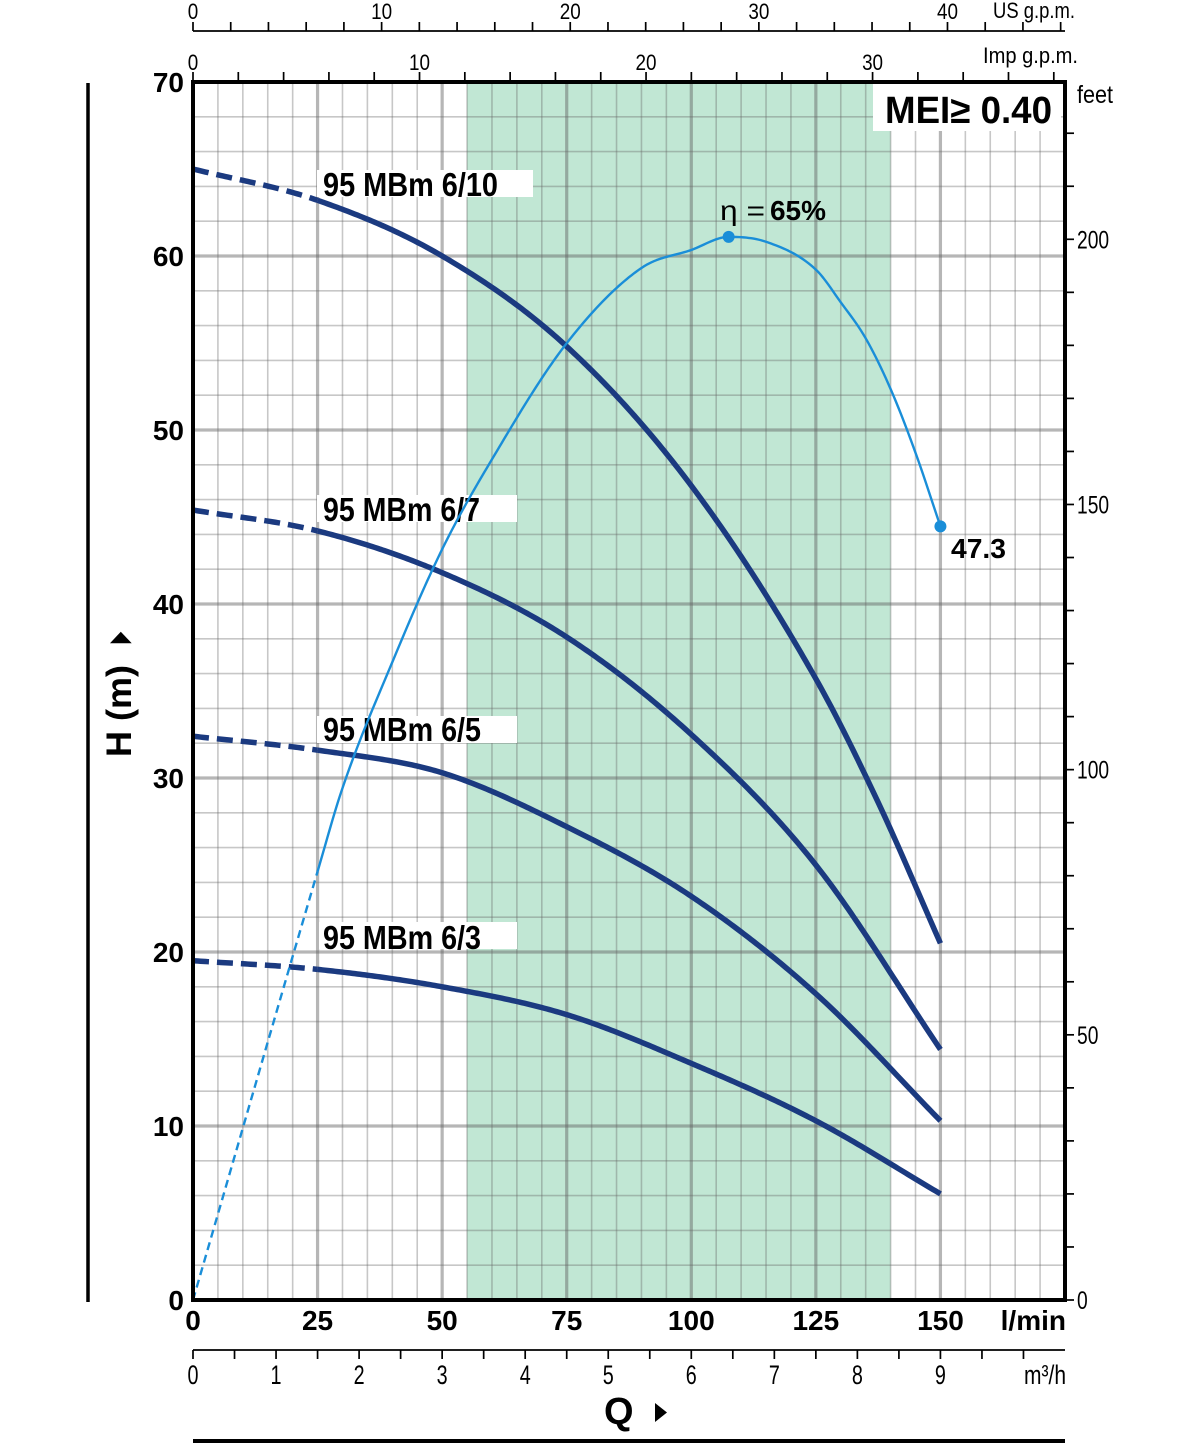 The width and height of the screenshot is (1200, 1444). What do you see at coordinates (798, 210) in the screenshot?
I see `efficiency-peak-label: 65%` at bounding box center [798, 210].